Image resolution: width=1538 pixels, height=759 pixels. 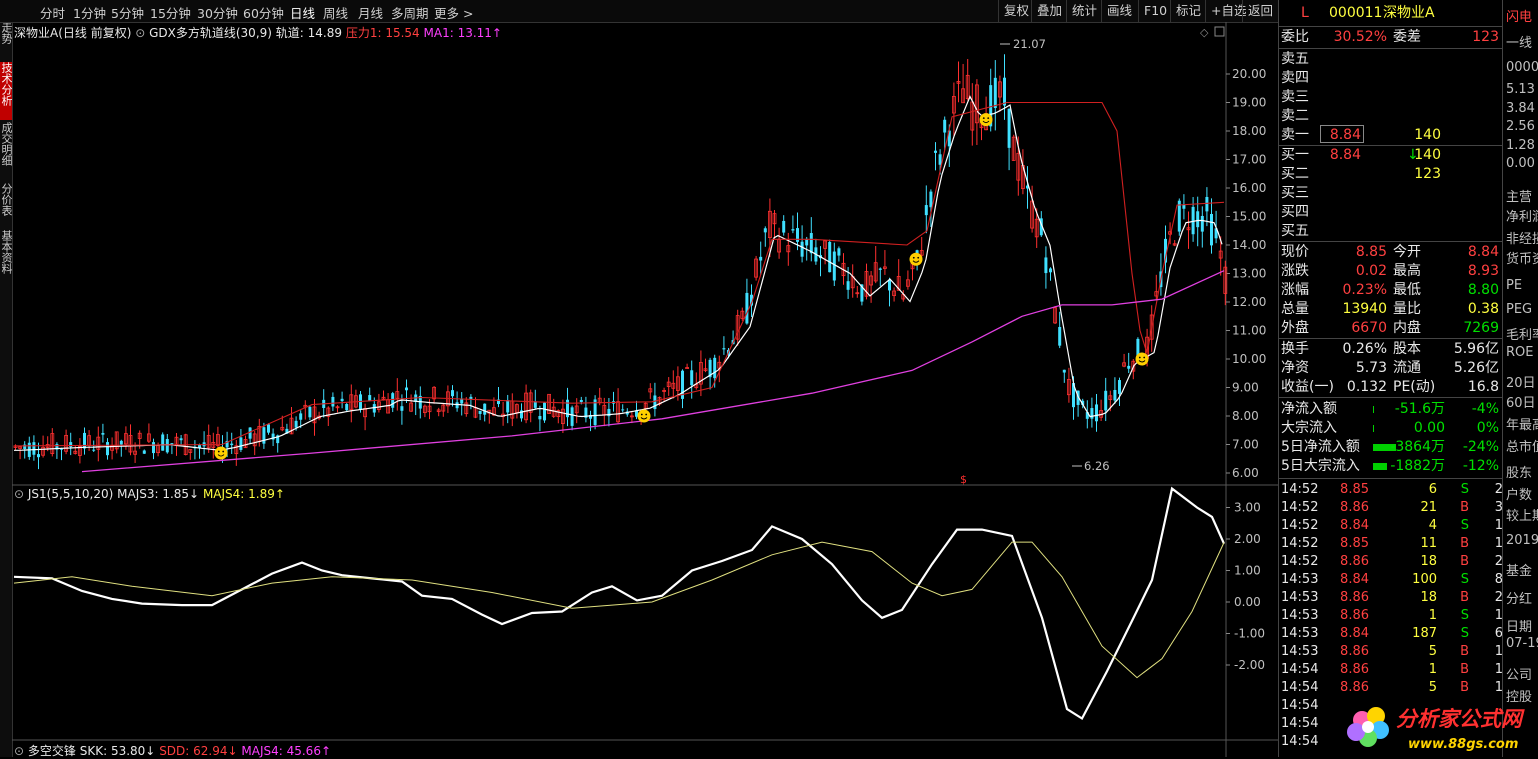 What do you see at coordinates (1520, 145) in the screenshot?
I see `side-item: 1.28` at bounding box center [1520, 145].